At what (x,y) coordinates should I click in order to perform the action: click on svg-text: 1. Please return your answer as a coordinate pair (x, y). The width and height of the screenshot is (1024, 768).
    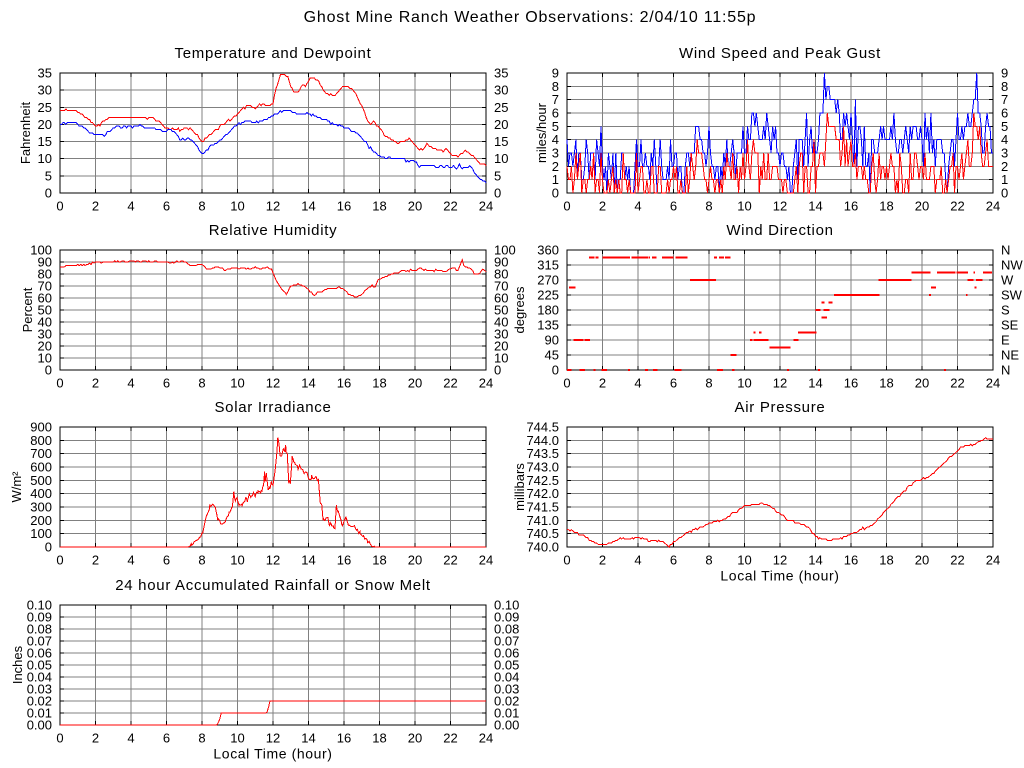
    Looking at the image, I should click on (1004, 179).